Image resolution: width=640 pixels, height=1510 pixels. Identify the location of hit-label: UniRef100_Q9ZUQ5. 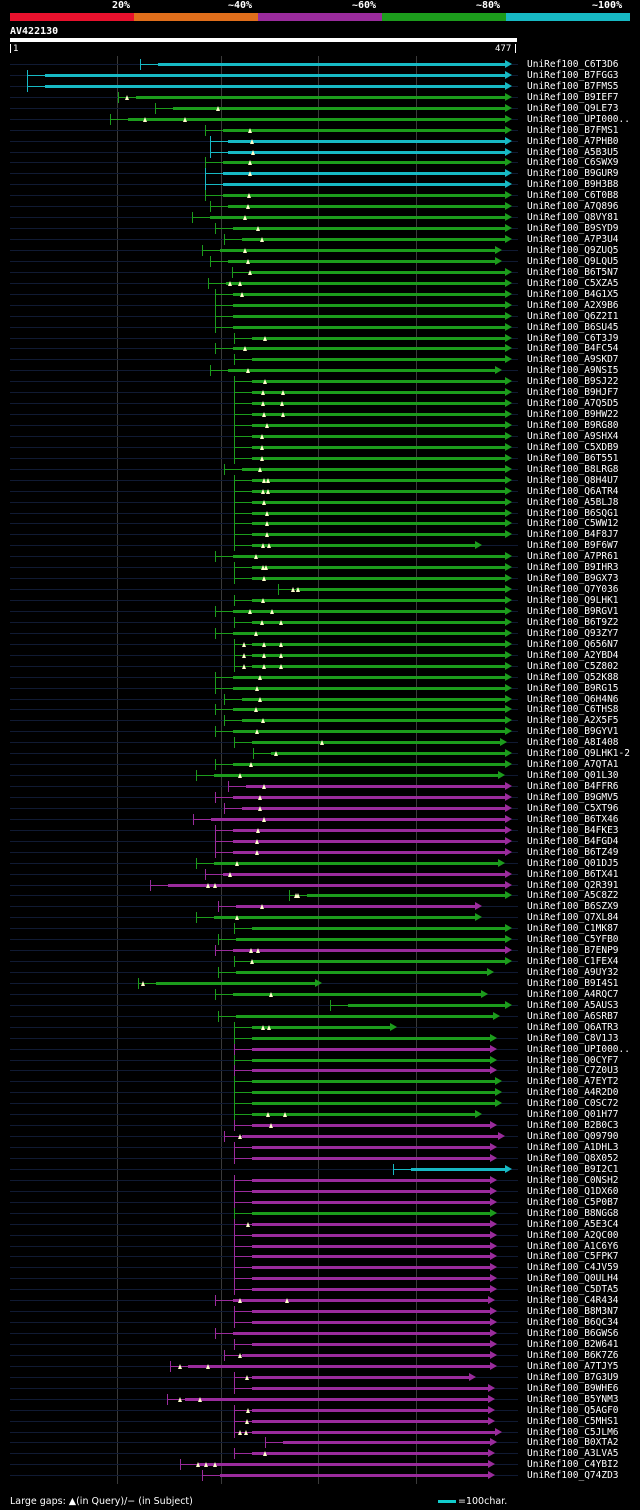
(573, 250).